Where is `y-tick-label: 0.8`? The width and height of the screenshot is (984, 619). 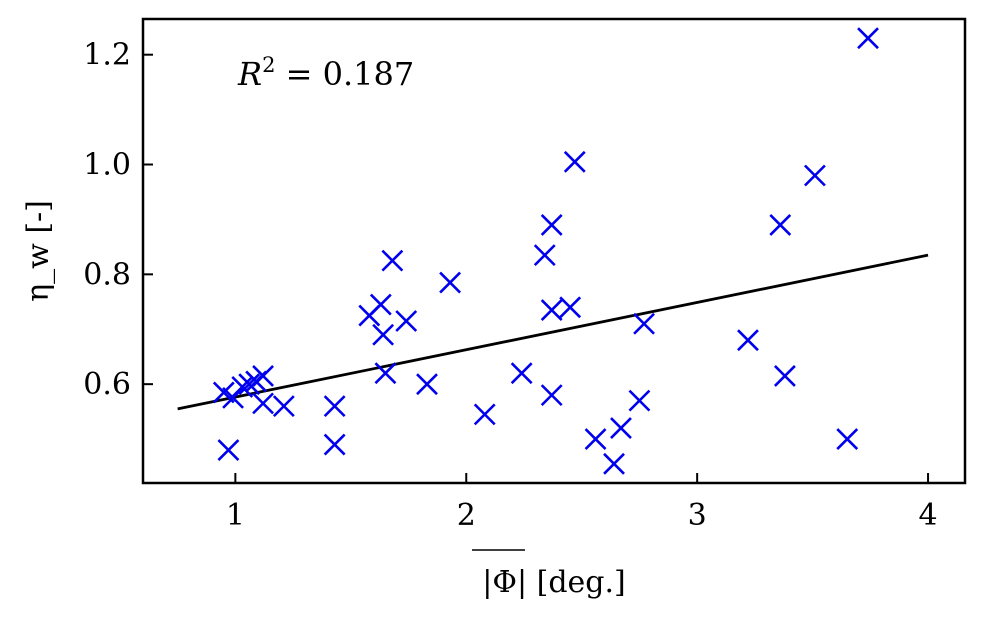 y-tick-label: 0.8 is located at coordinates (107, 274).